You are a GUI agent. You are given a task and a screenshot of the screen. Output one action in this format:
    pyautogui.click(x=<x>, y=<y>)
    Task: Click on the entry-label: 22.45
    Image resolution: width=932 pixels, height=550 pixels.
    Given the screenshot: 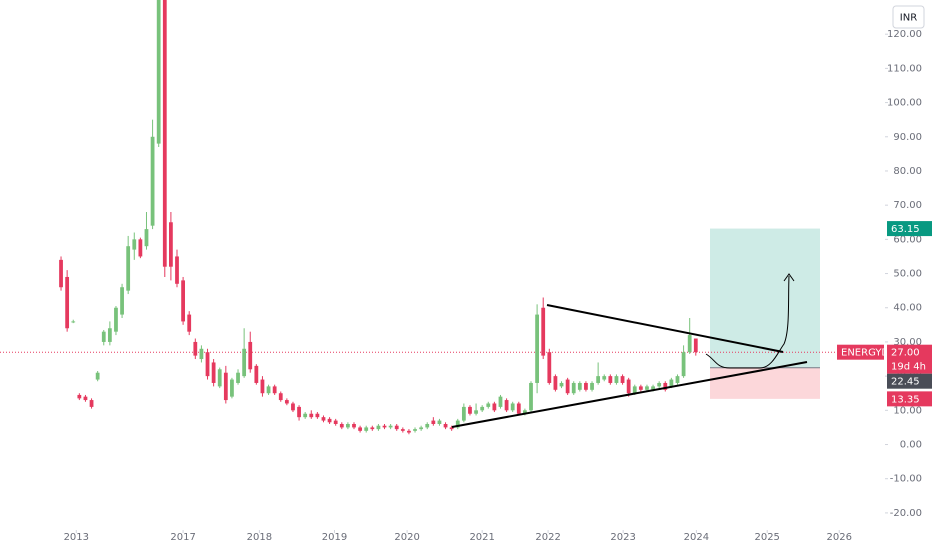 What is the action you would take?
    pyautogui.click(x=905, y=382)
    